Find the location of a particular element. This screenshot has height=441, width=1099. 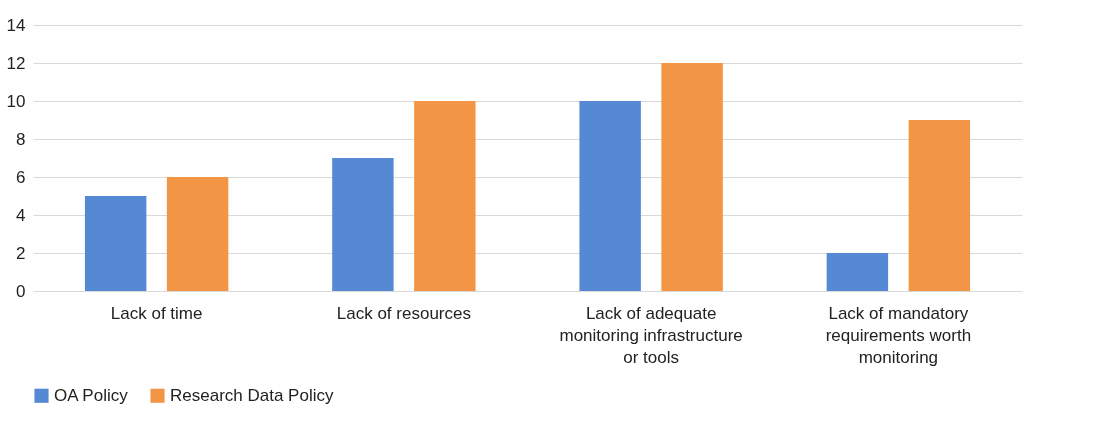

x-tick-label: Lack of mandatory requirements worth monitoring is located at coordinates (898, 335).